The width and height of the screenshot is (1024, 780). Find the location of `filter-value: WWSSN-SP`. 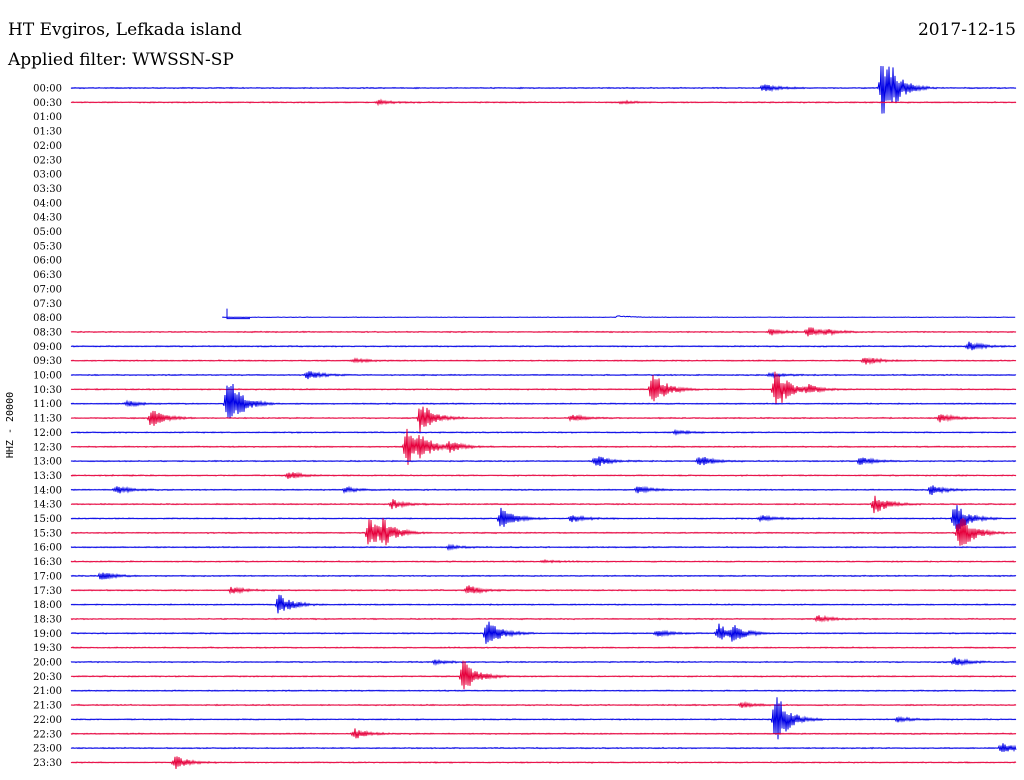

filter-value: WWSSN-SP is located at coordinates (183, 60).